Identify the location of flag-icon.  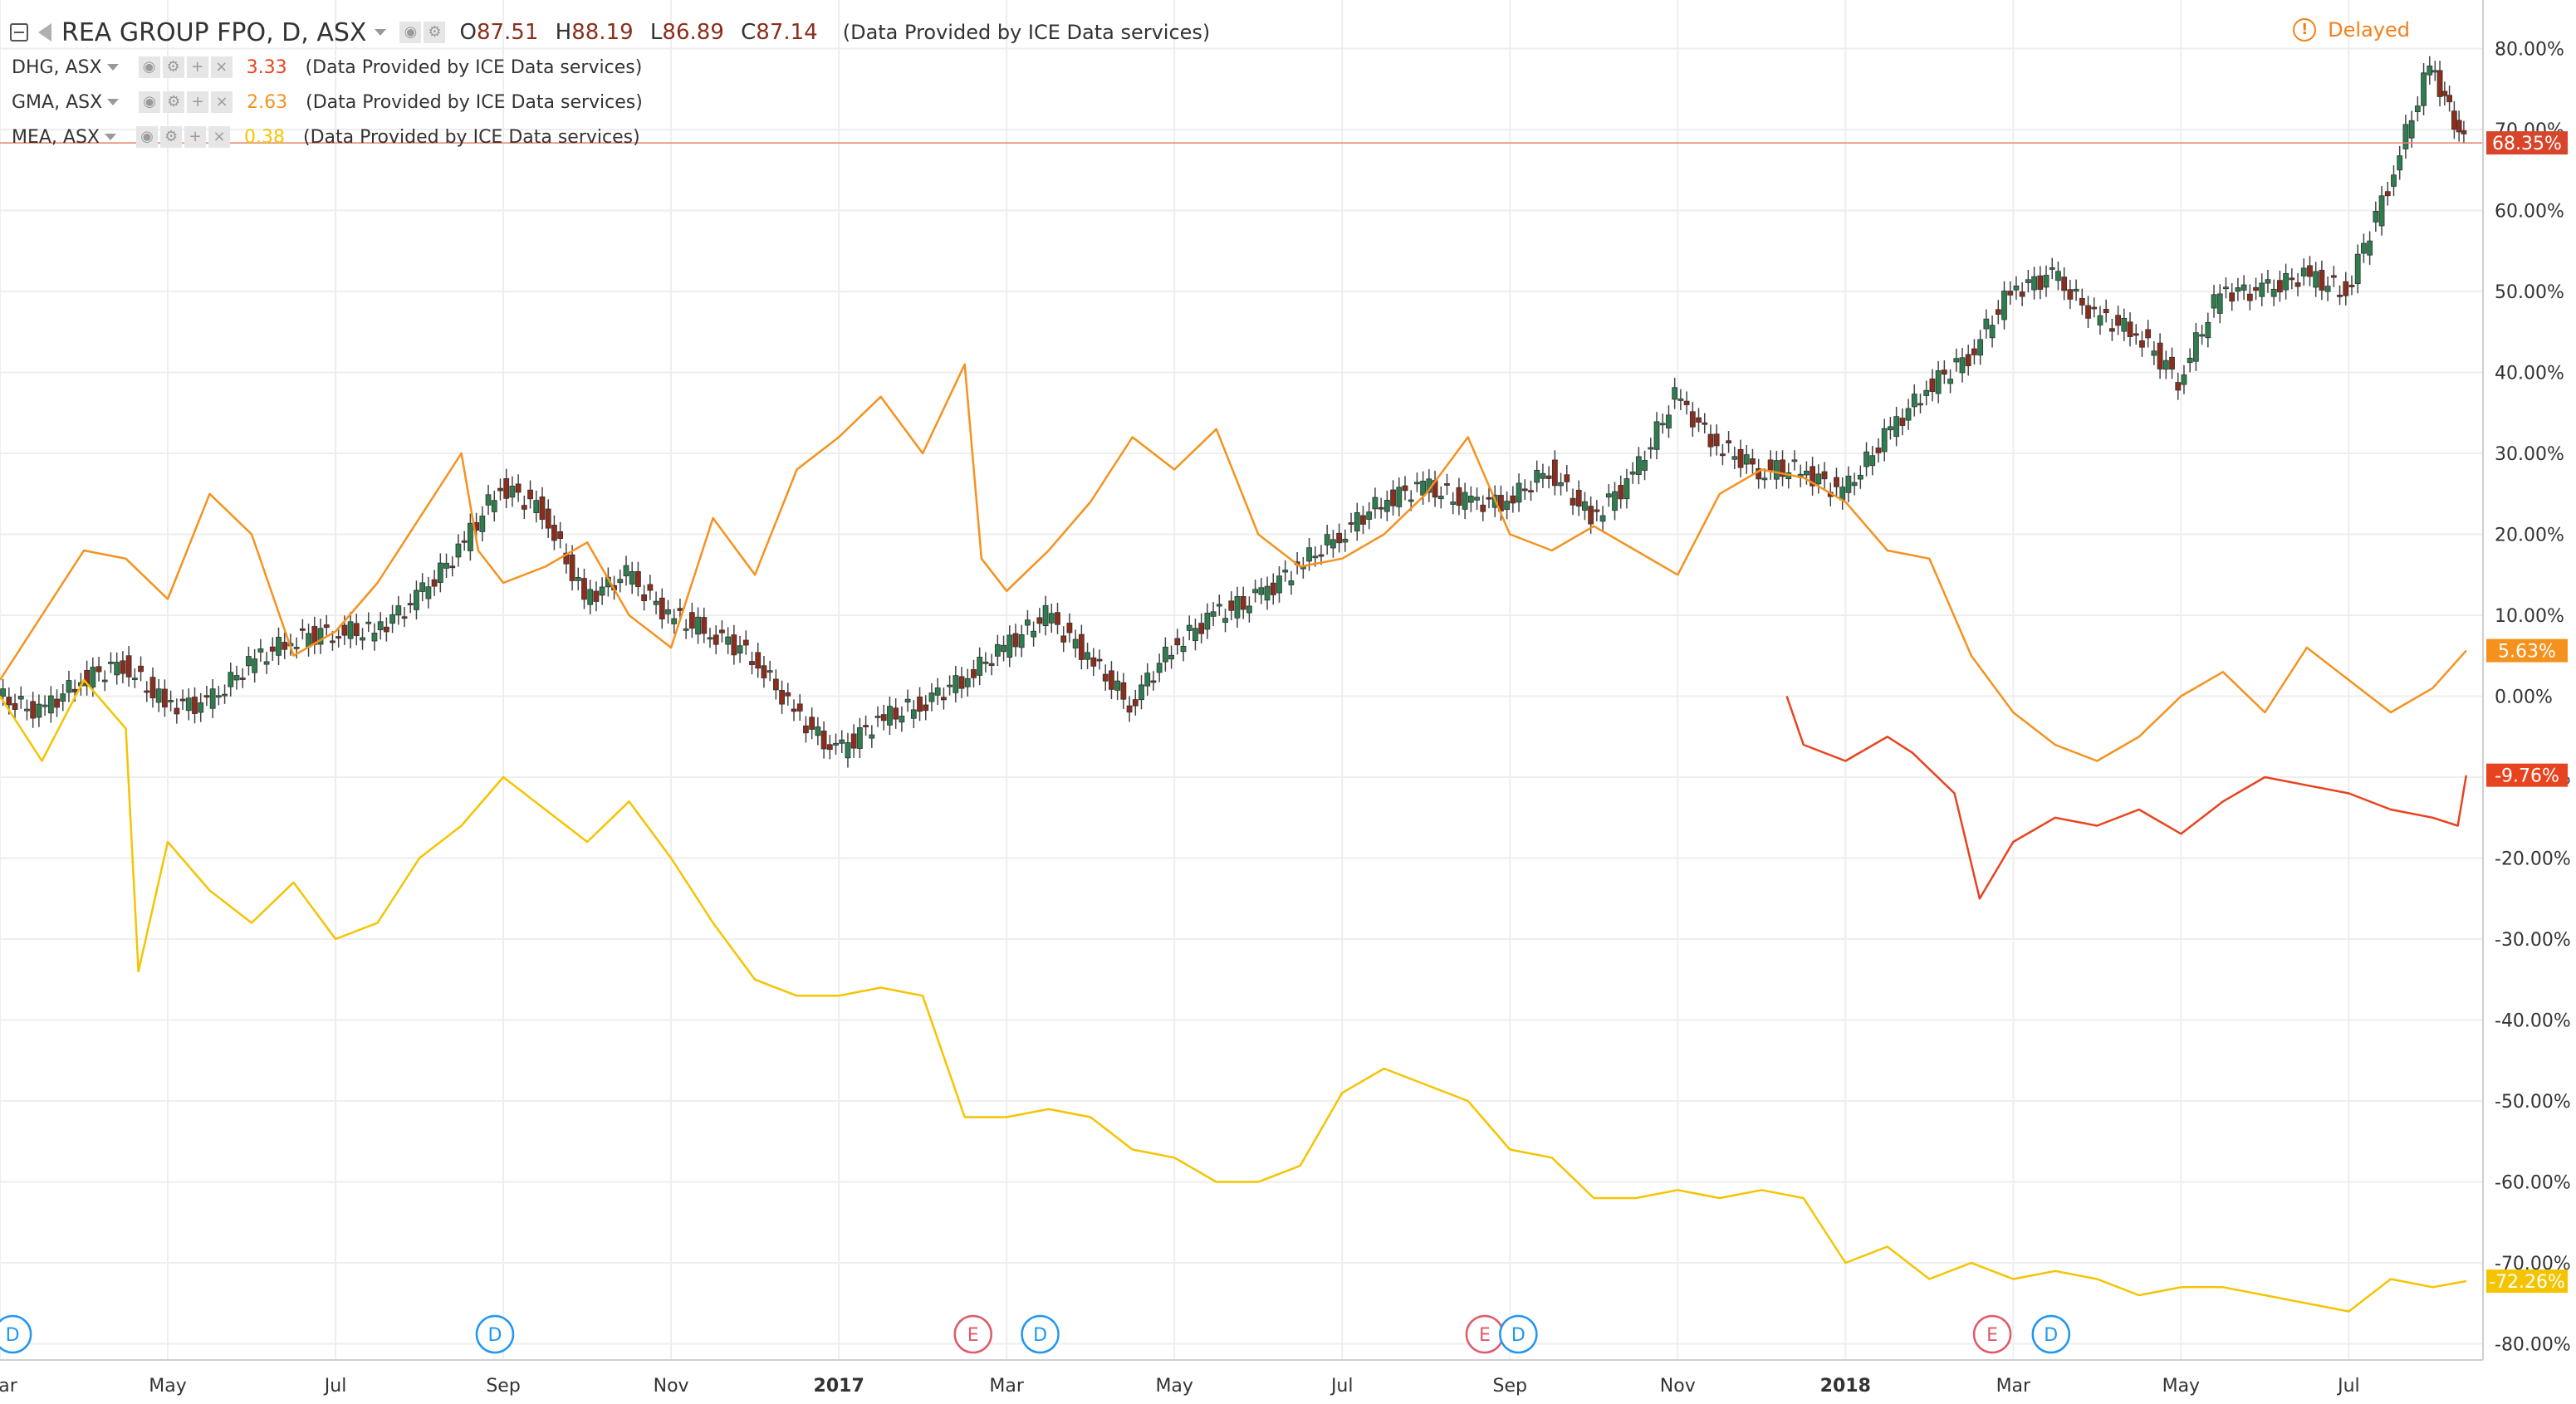
(45, 32).